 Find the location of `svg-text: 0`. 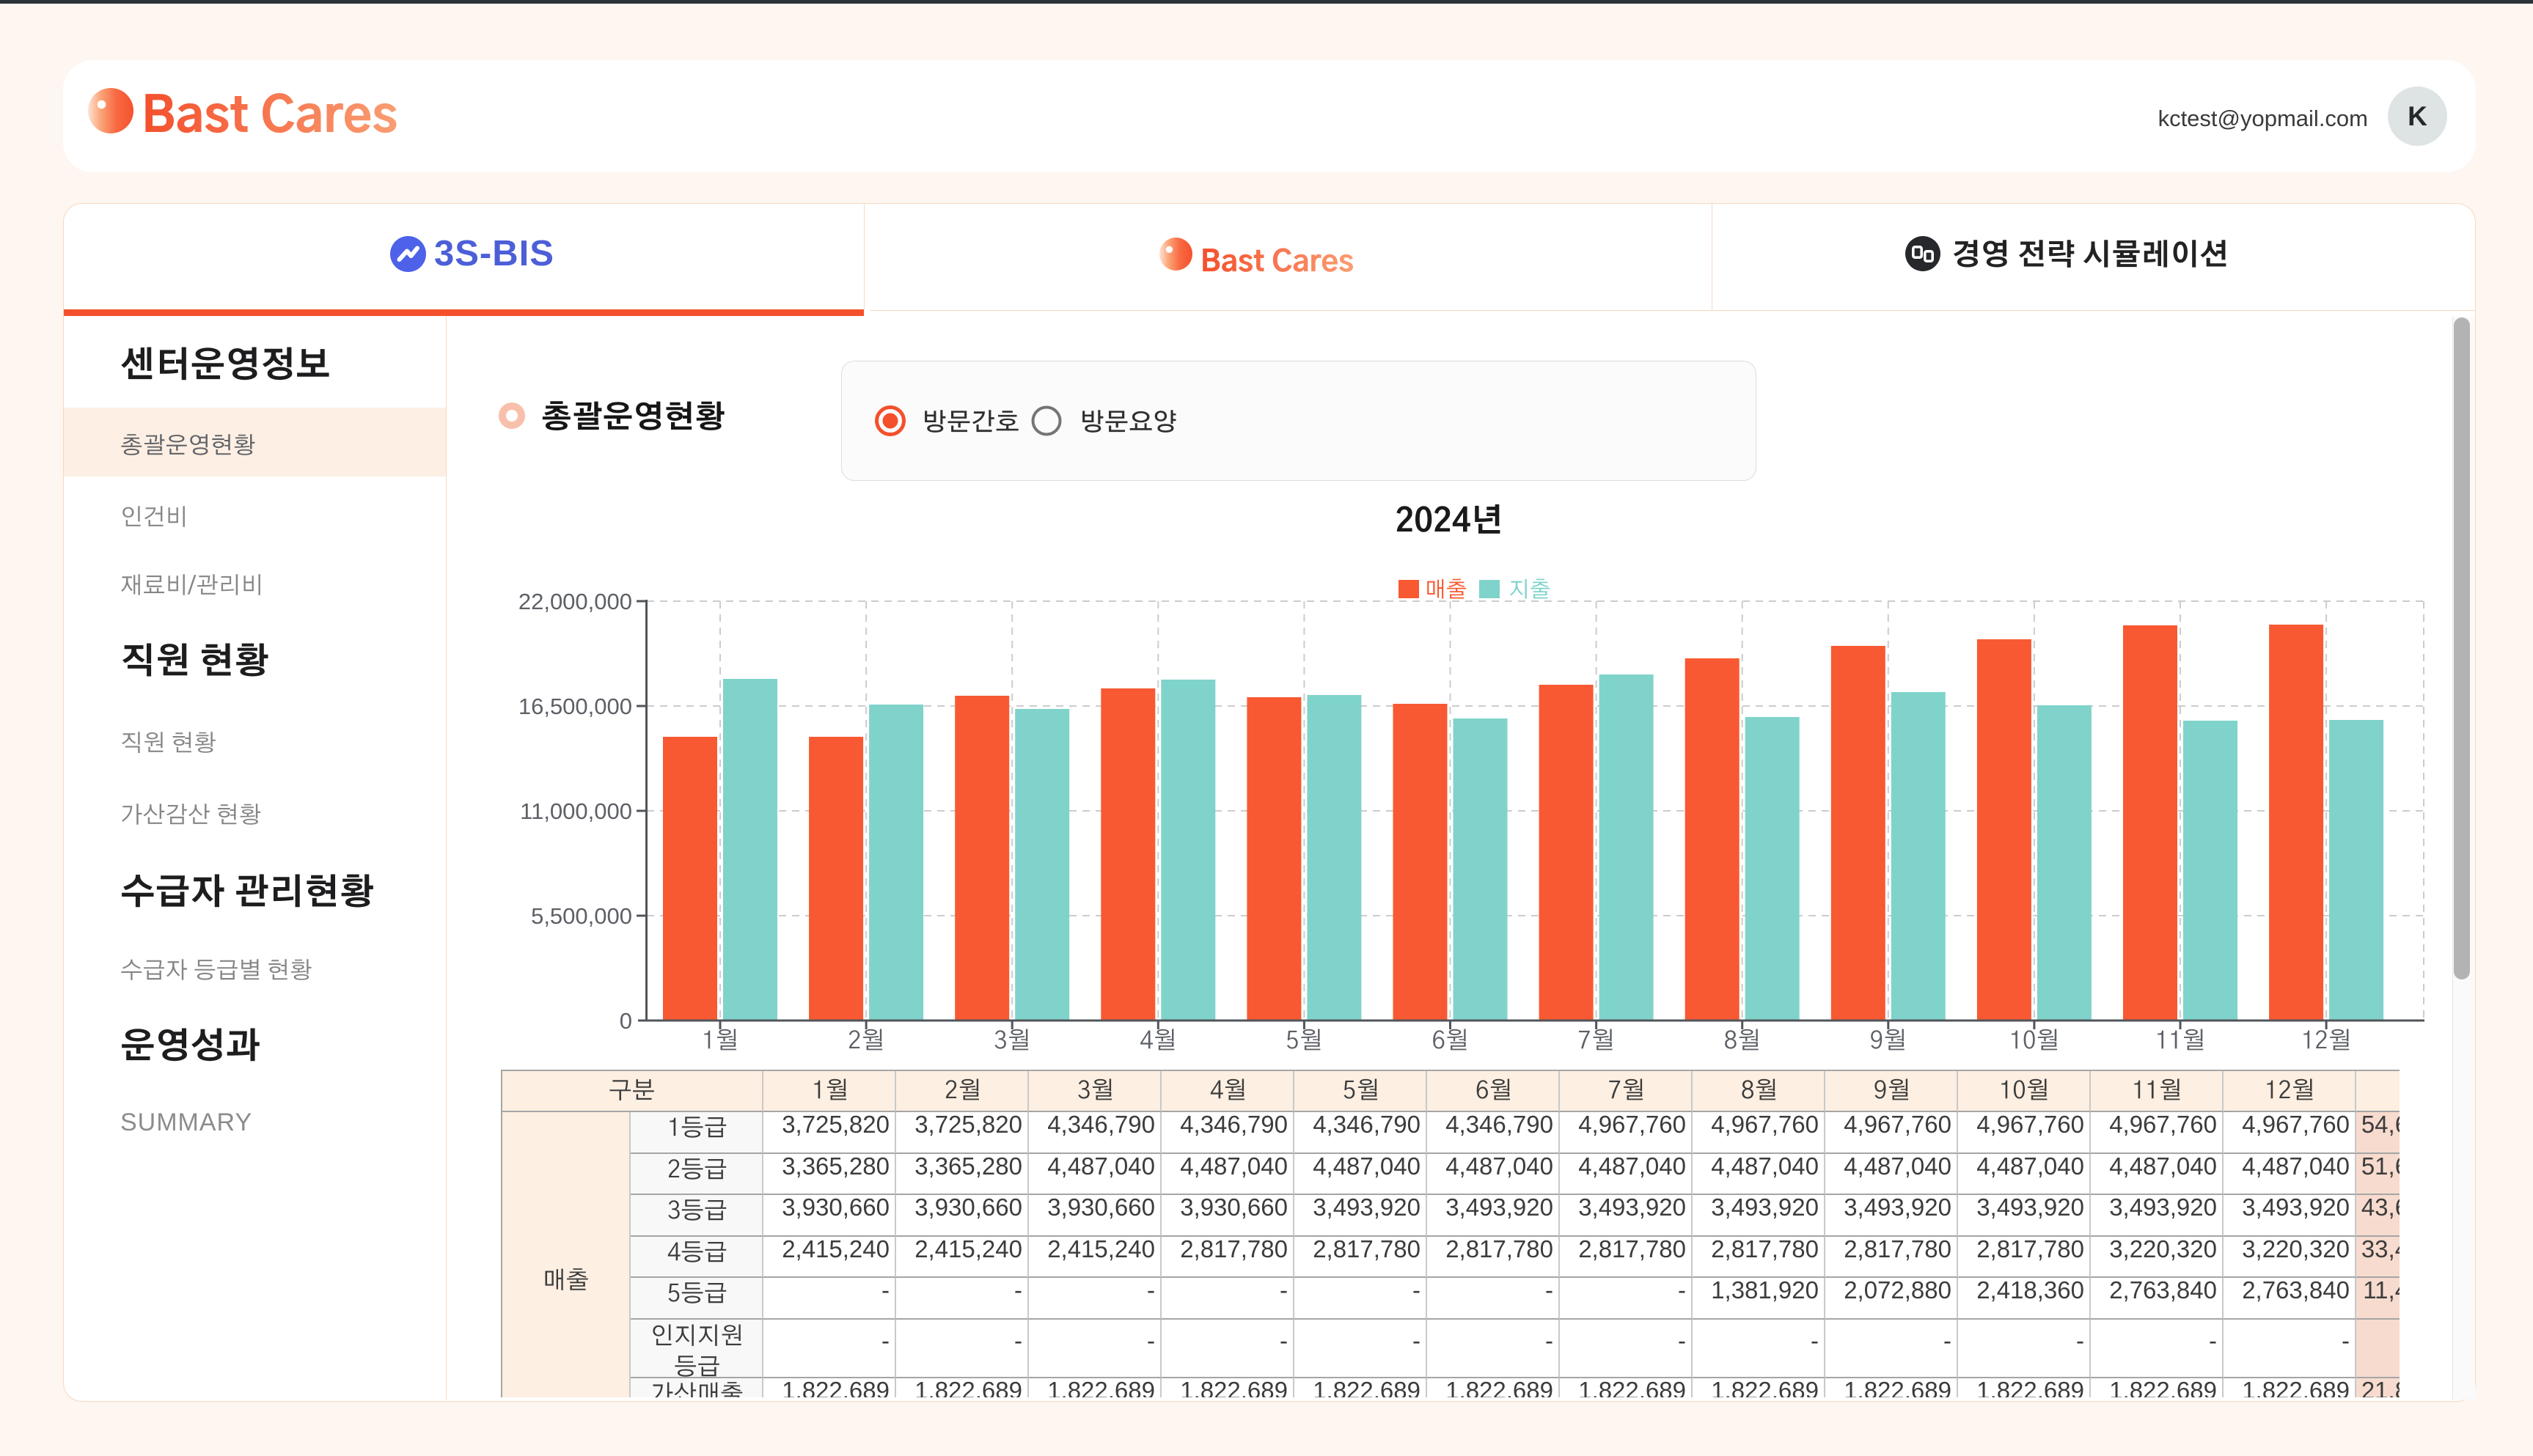

svg-text: 0 is located at coordinates (626, 1021).